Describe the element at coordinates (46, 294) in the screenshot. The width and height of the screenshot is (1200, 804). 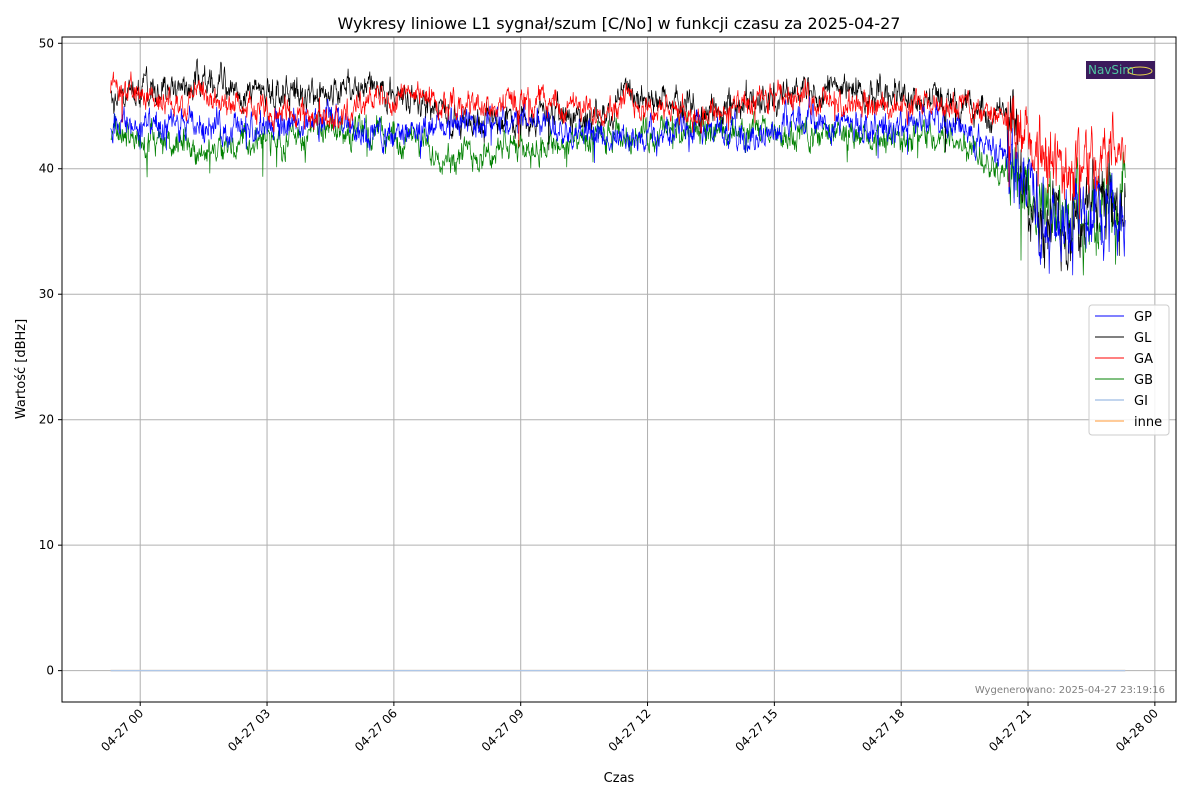
I see `y-tick-label: 30` at that location.